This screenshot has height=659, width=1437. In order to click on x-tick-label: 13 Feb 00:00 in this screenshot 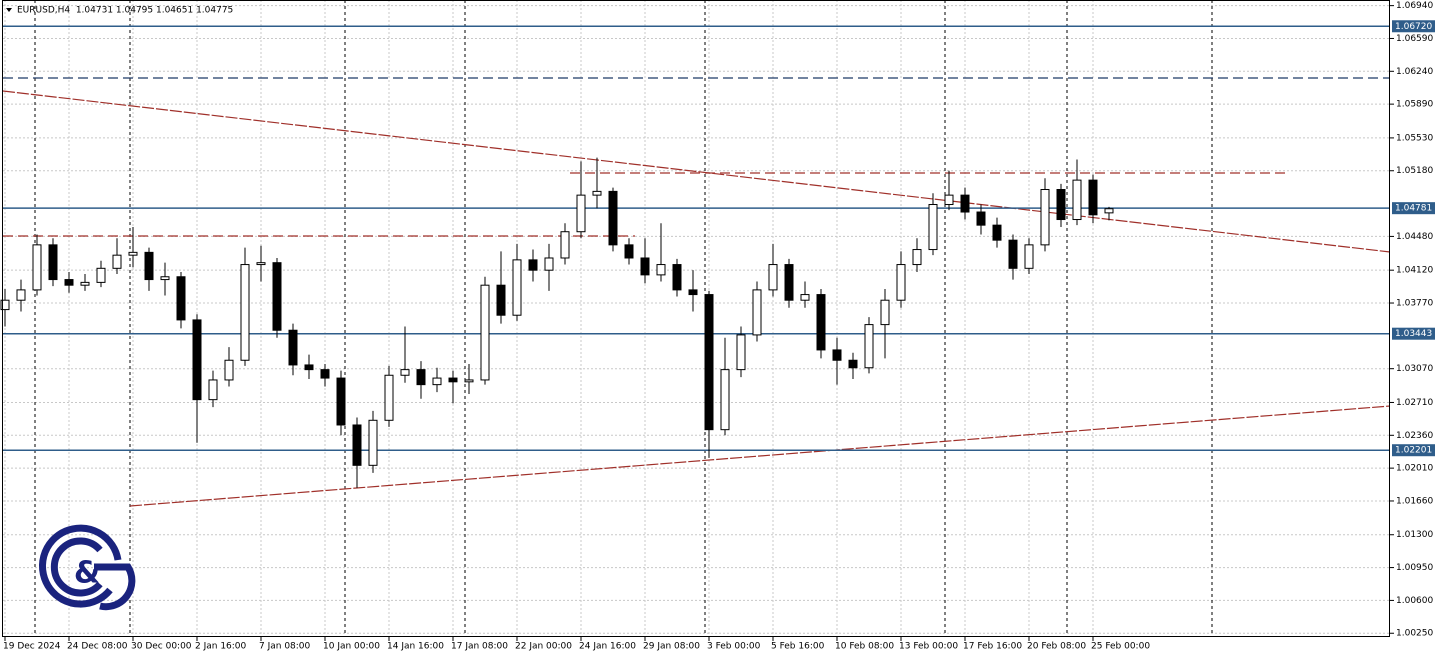, I will do `click(928, 647)`.